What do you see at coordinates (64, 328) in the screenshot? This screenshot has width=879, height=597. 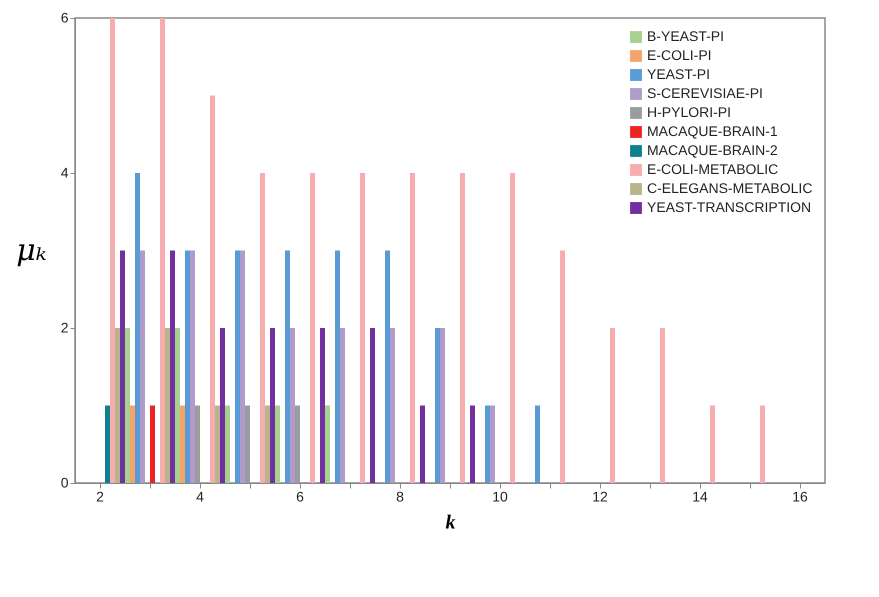 I see `y-tick-label: 2` at bounding box center [64, 328].